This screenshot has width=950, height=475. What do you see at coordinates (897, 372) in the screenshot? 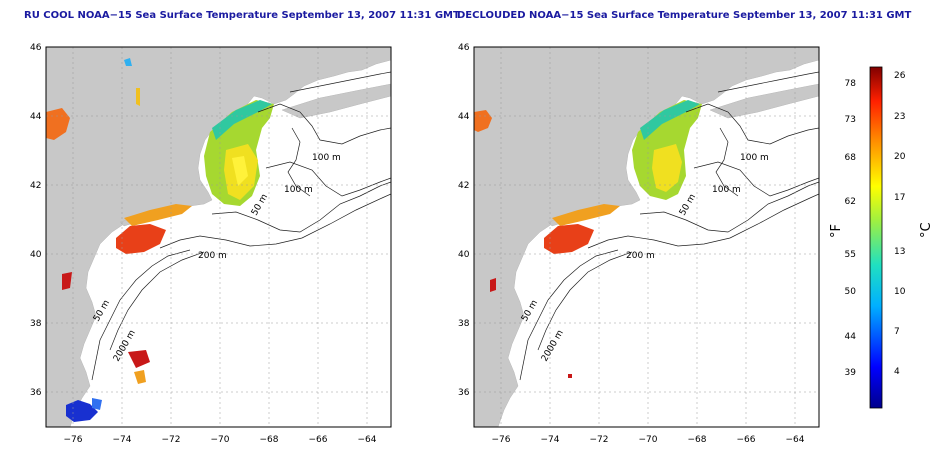
I see `c-tick: 4` at bounding box center [897, 372].